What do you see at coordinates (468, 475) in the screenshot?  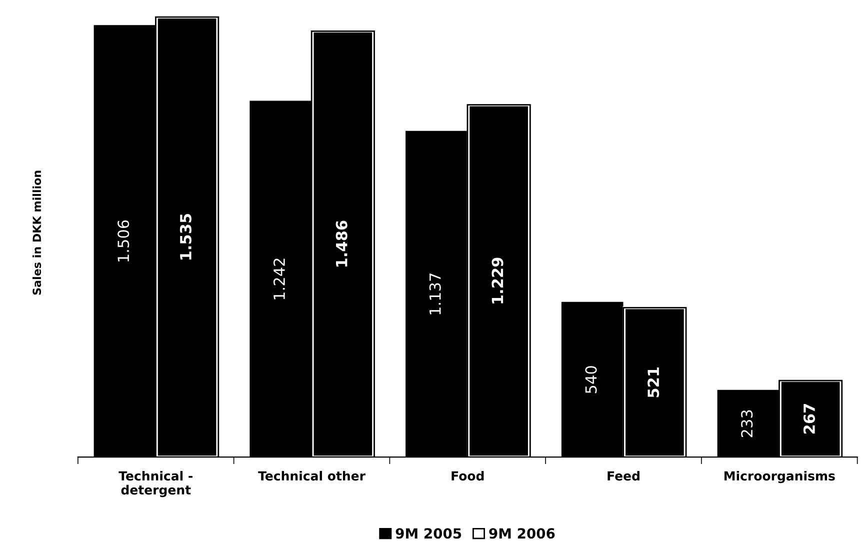 I see `x-tick-label: Food` at bounding box center [468, 475].